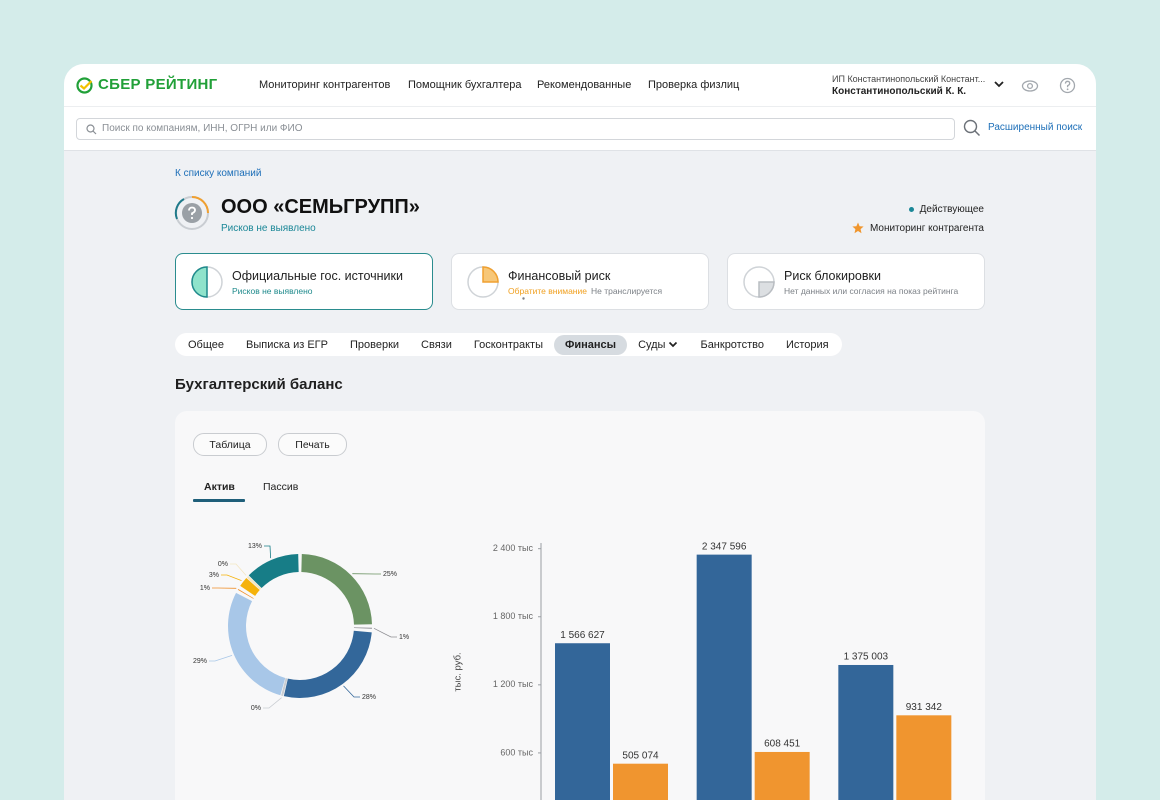 The image size is (1160, 800). What do you see at coordinates (858, 228) in the screenshot?
I see `star-icon` at bounding box center [858, 228].